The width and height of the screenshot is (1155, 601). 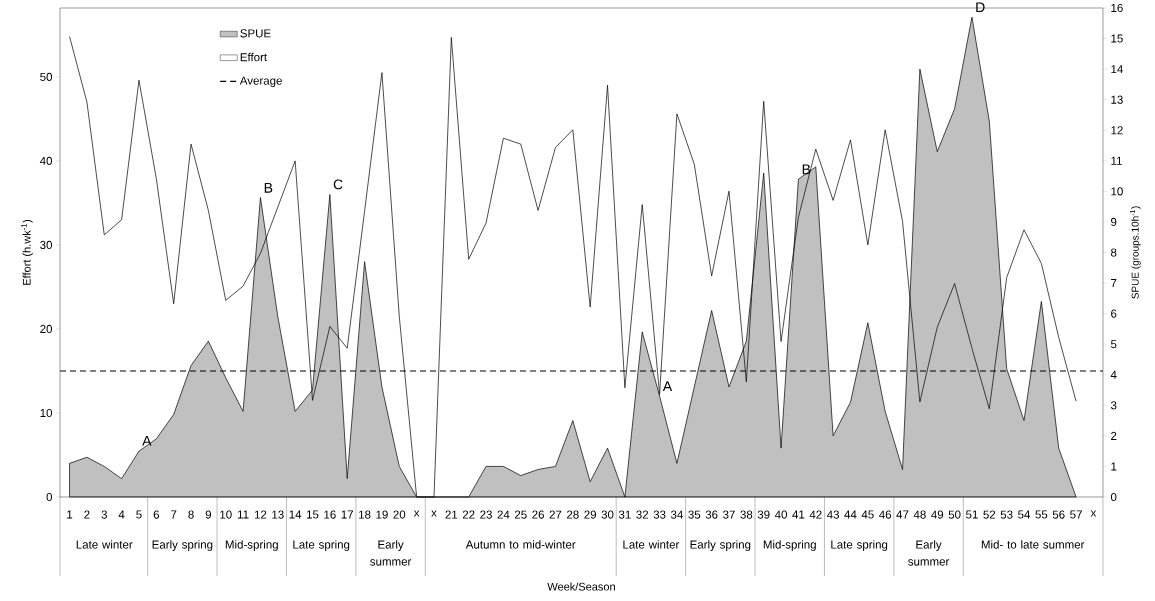 I want to click on x-tick-label: 7, so click(x=174, y=514).